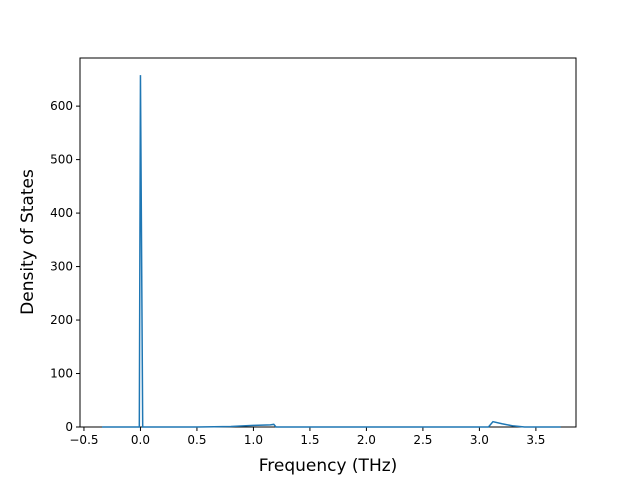  Describe the element at coordinates (69, 427) in the screenshot. I see `y-tick-label: 0` at that location.